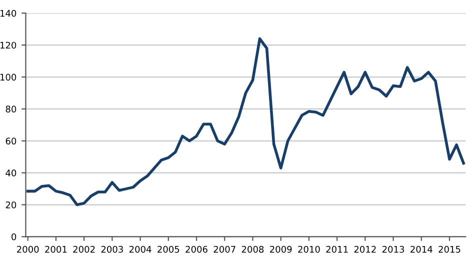 Image resolution: width=468 pixels, height=263 pixels. Describe the element at coordinates (56, 249) in the screenshot. I see `x-tick-label: 2001` at that location.